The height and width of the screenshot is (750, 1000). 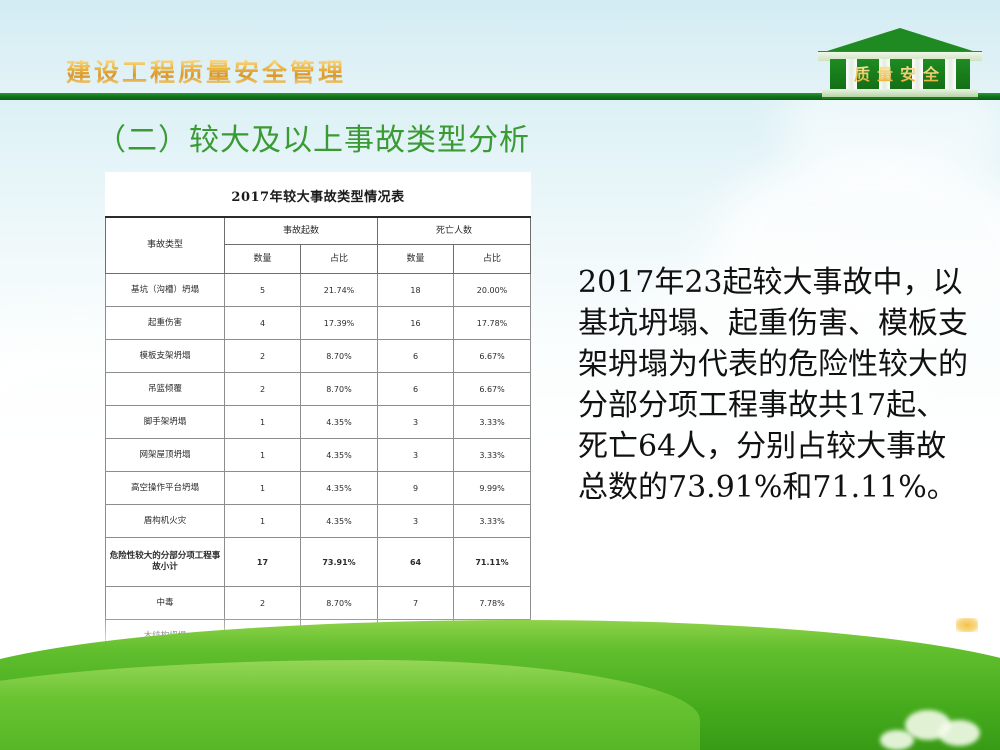 I want to click on cell-accident-type: 起重伤害, so click(x=165, y=323).